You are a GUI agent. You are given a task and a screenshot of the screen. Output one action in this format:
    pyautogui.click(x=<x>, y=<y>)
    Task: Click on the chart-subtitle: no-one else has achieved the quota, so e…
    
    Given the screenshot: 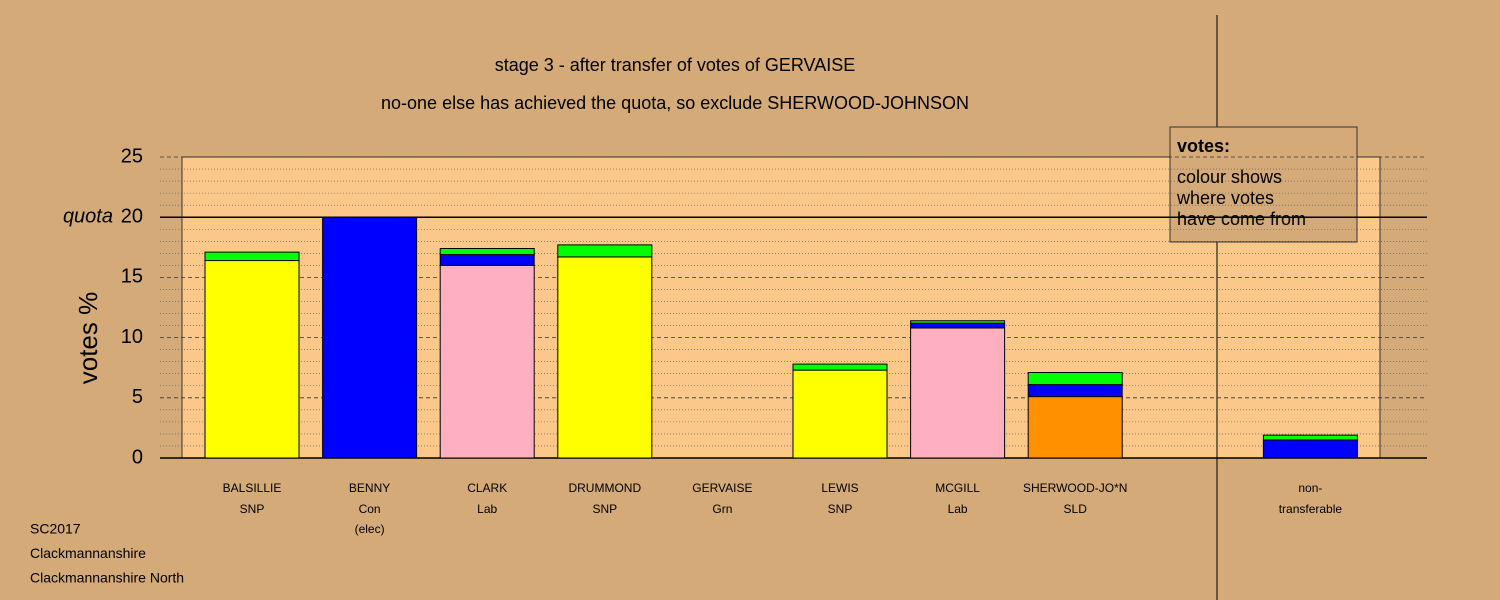 What is the action you would take?
    pyautogui.click(x=675, y=103)
    